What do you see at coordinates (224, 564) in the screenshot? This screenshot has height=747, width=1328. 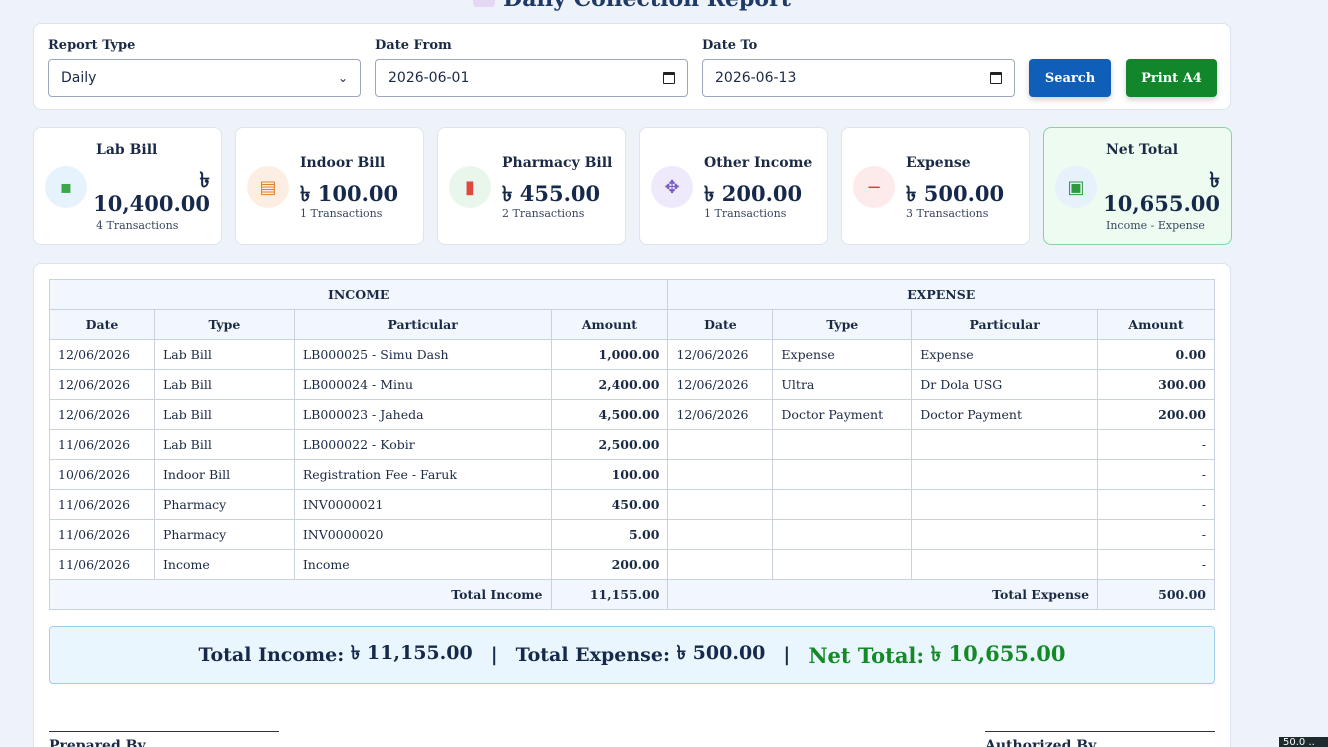 I see `income-type-cell: Income` at bounding box center [224, 564].